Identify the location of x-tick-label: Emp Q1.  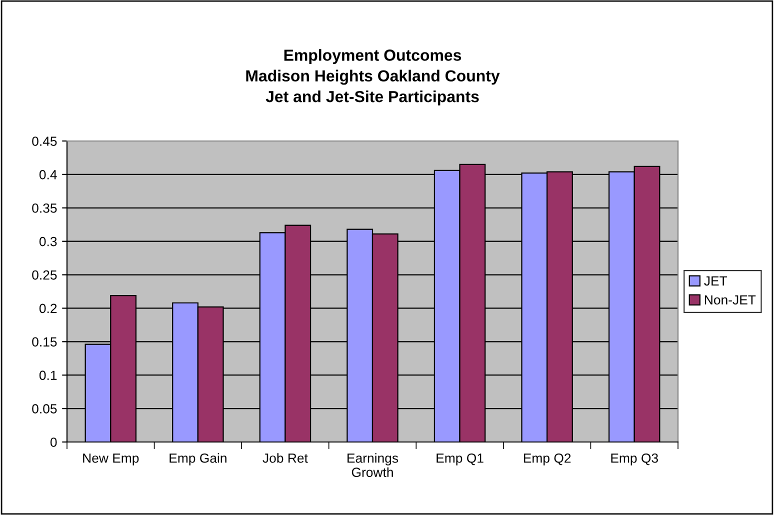
(460, 459).